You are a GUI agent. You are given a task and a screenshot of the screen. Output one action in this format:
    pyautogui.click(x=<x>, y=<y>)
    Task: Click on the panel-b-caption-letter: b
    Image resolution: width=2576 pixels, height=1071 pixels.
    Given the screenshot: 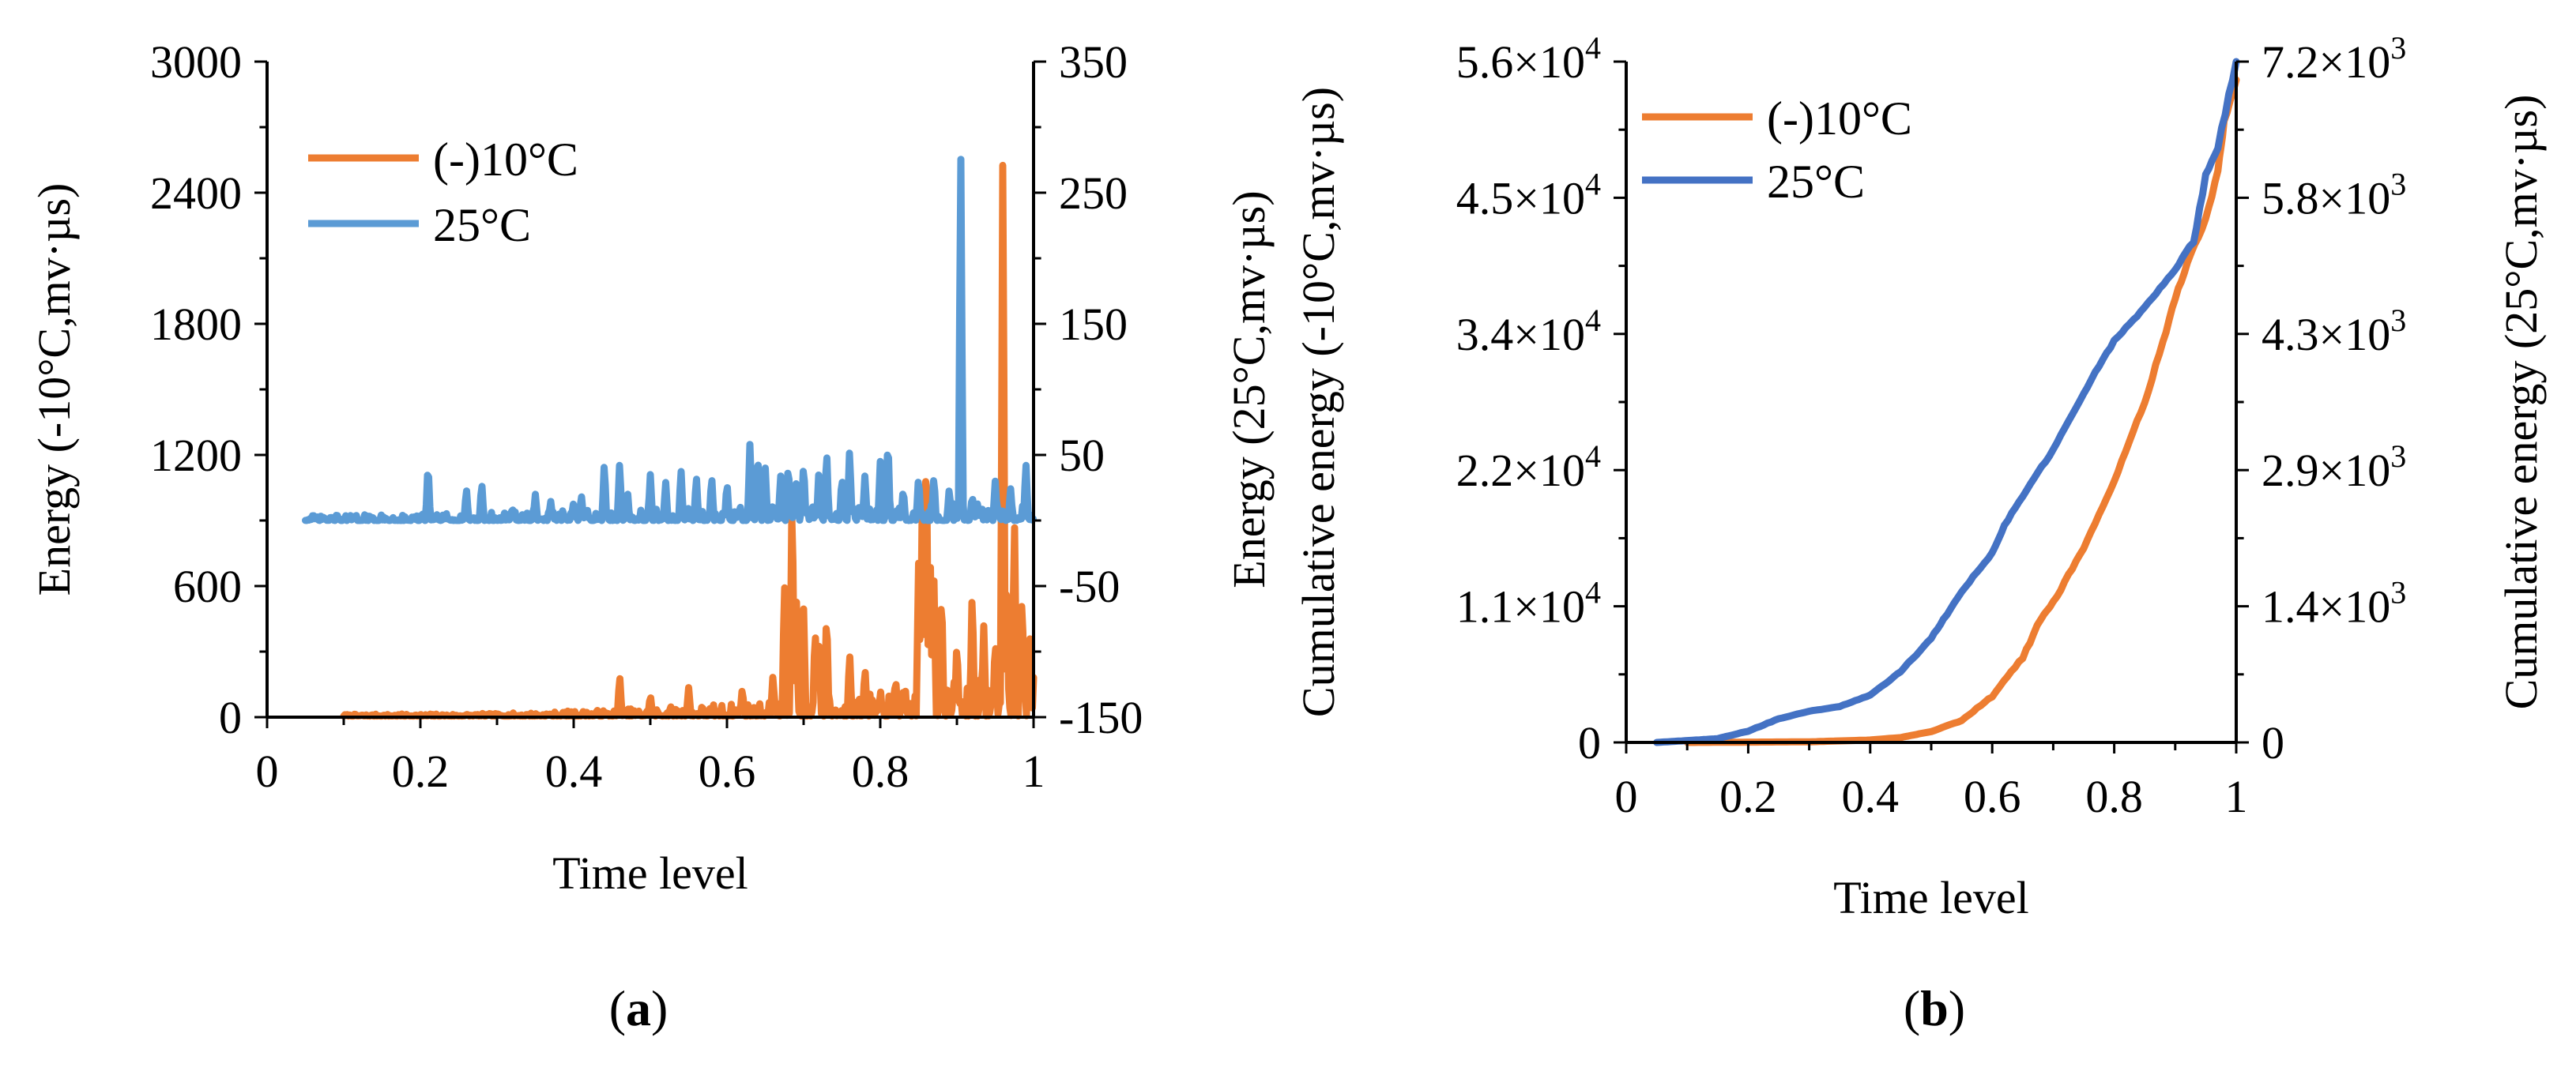 What is the action you would take?
    pyautogui.click(x=1934, y=1008)
    